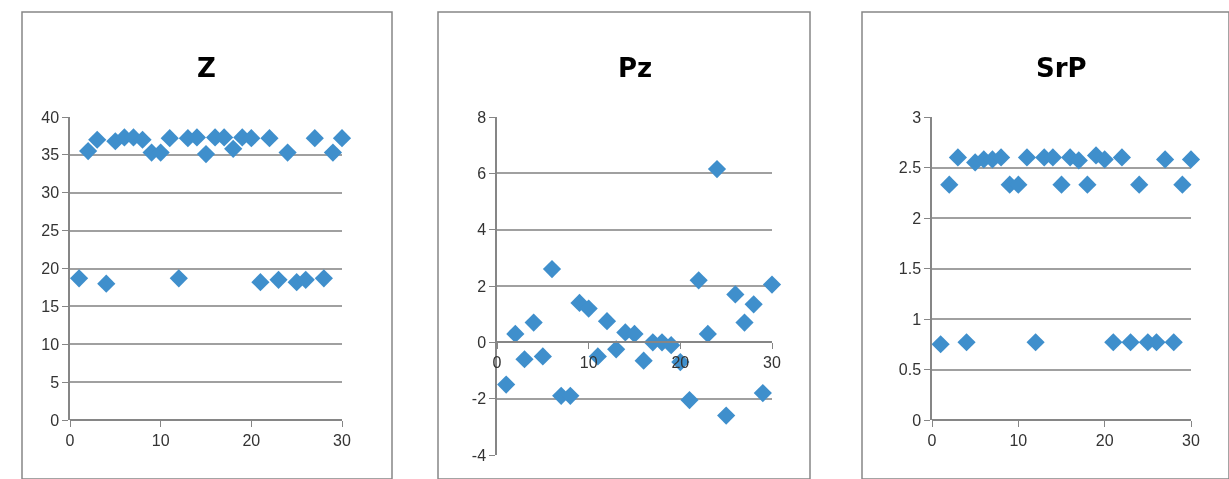 This screenshot has height=479, width=1229. What do you see at coordinates (50, 193) in the screenshot?
I see `y-tick-label: 30` at bounding box center [50, 193].